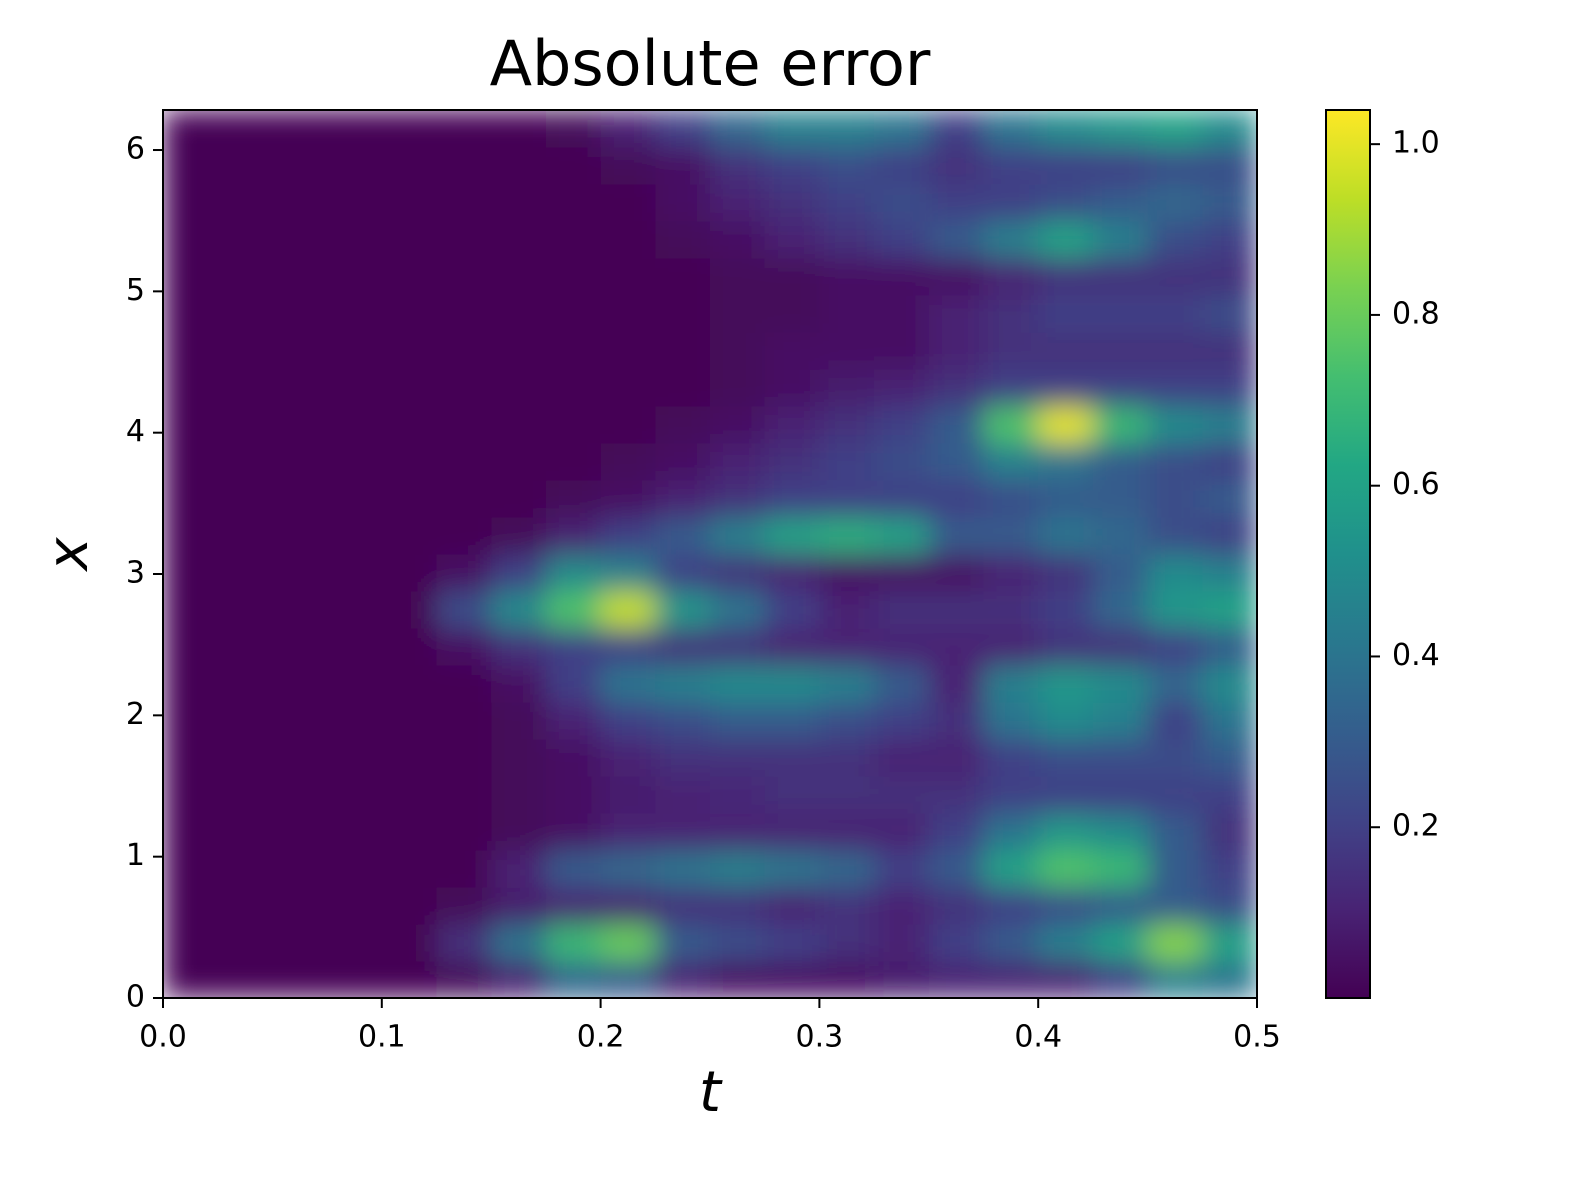 The image size is (1577, 1183). Describe the element at coordinates (601, 1037) in the screenshot. I see `x-tick-label: 0.2` at that location.